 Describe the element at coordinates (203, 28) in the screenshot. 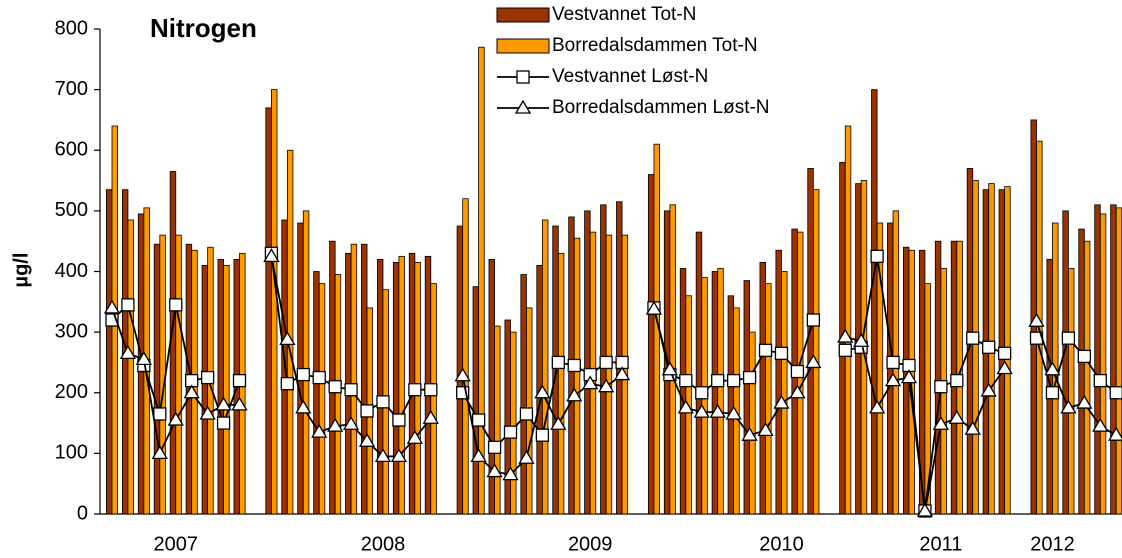

I see `chart-title: Nitrogen` at that location.